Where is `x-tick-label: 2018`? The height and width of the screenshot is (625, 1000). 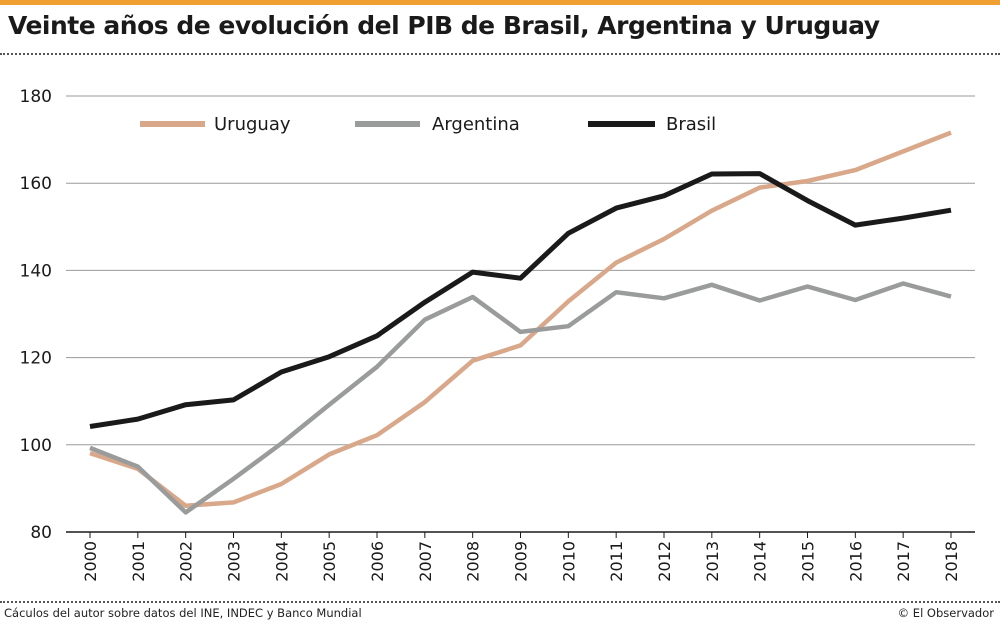
x-tick-label: 2018 is located at coordinates (951, 561).